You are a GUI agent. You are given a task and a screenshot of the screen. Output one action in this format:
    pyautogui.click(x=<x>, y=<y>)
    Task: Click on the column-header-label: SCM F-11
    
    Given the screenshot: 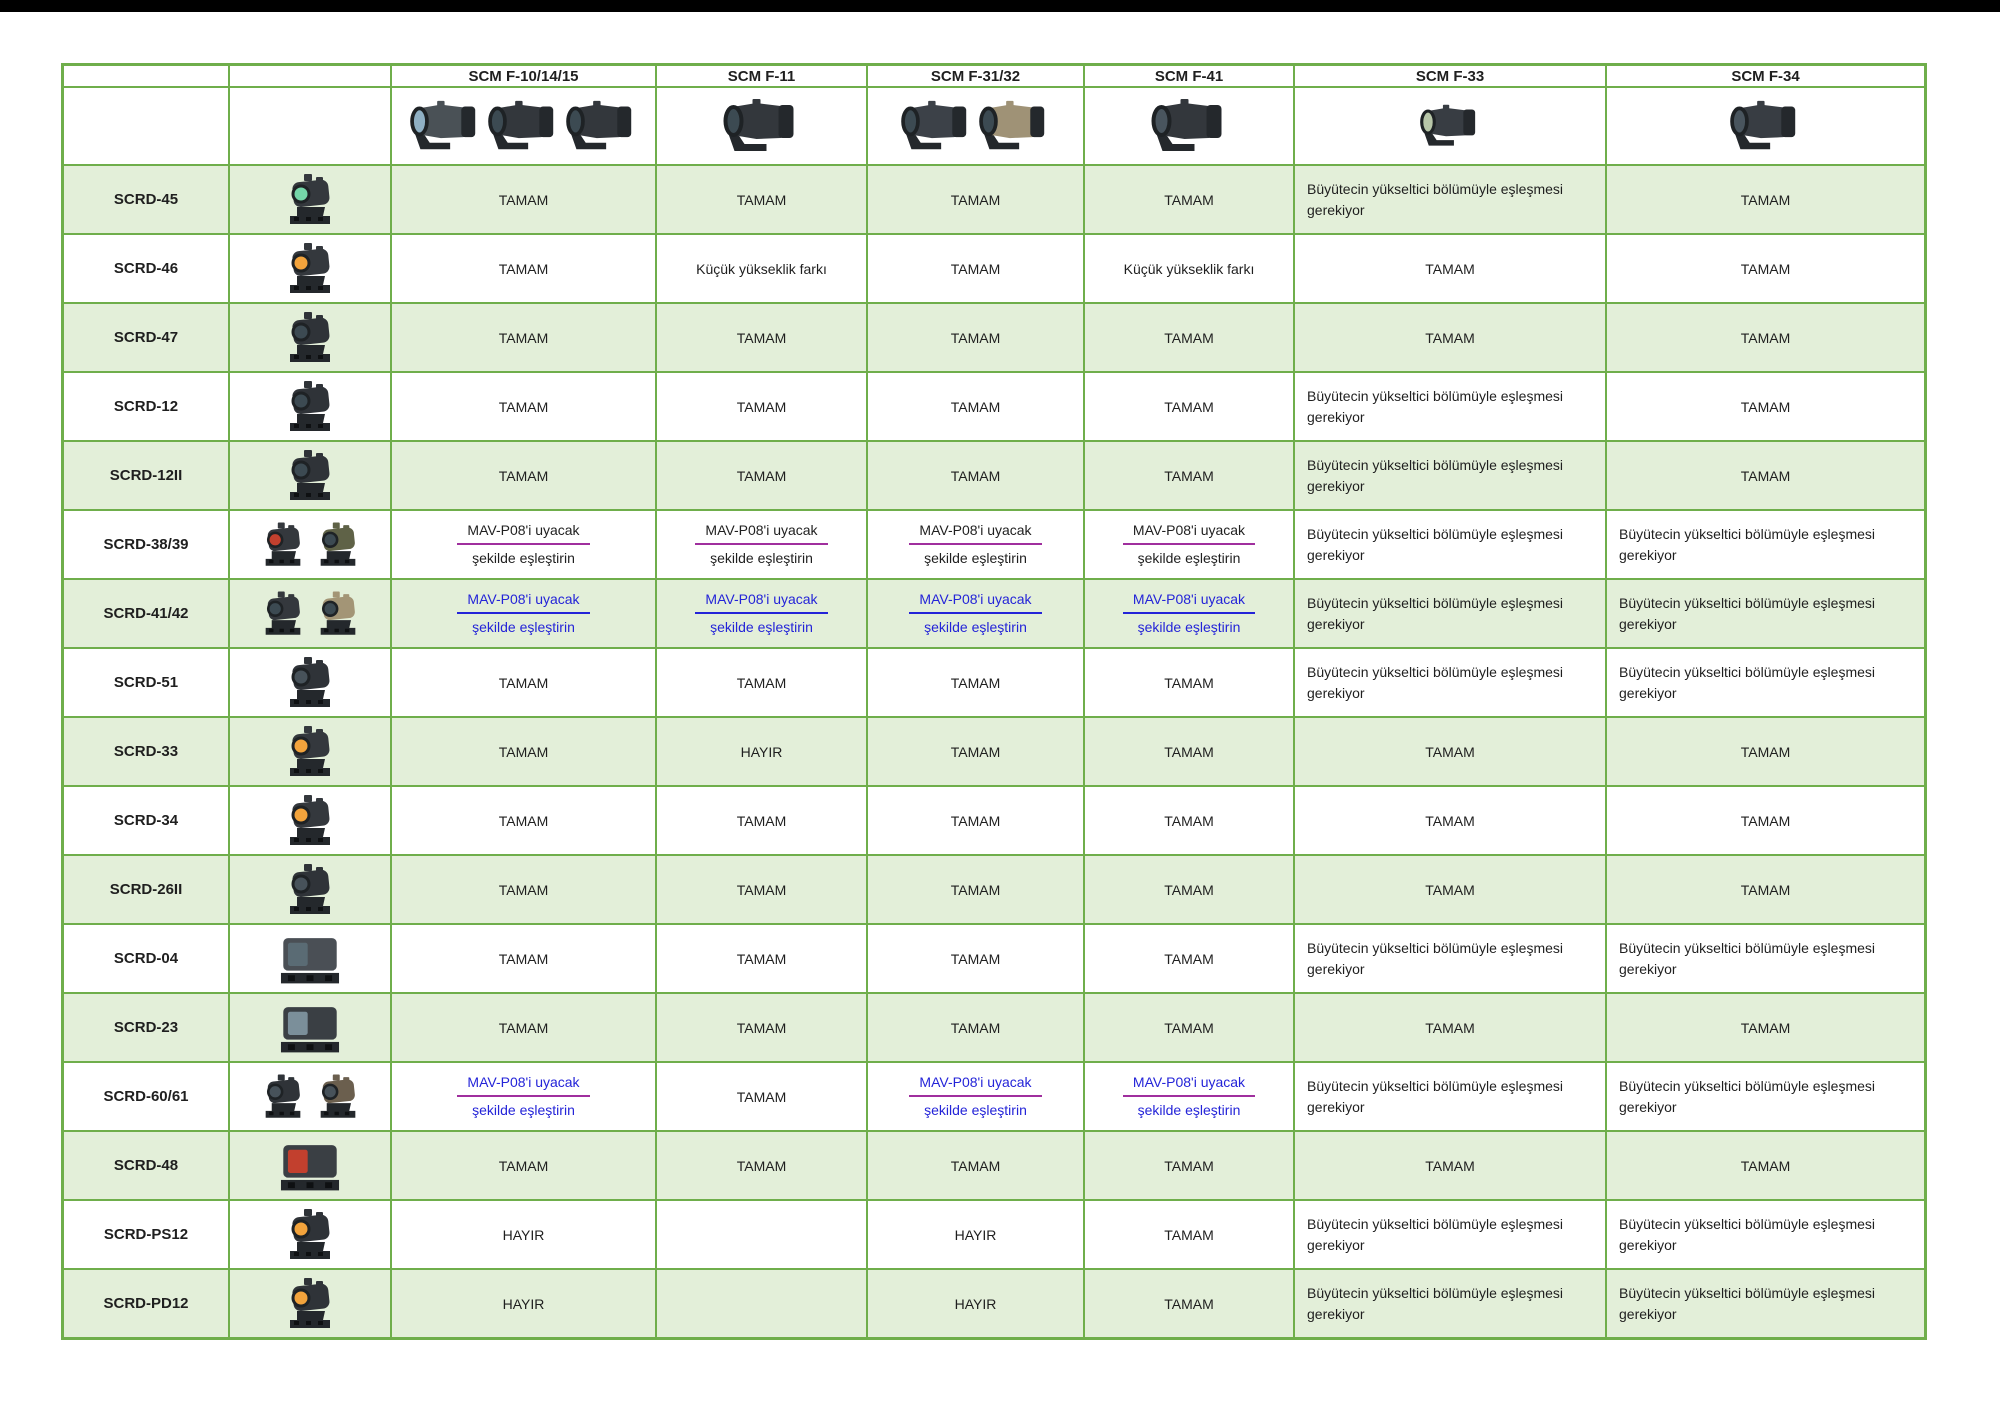 What is the action you would take?
    pyautogui.click(x=761, y=76)
    